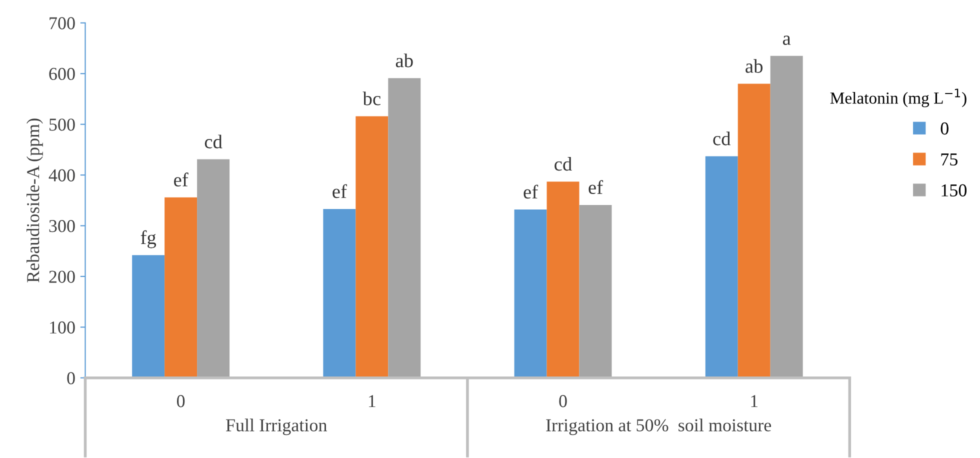 The image size is (980, 458). Describe the element at coordinates (62, 124) in the screenshot. I see `y-tick-label: 500` at that location.